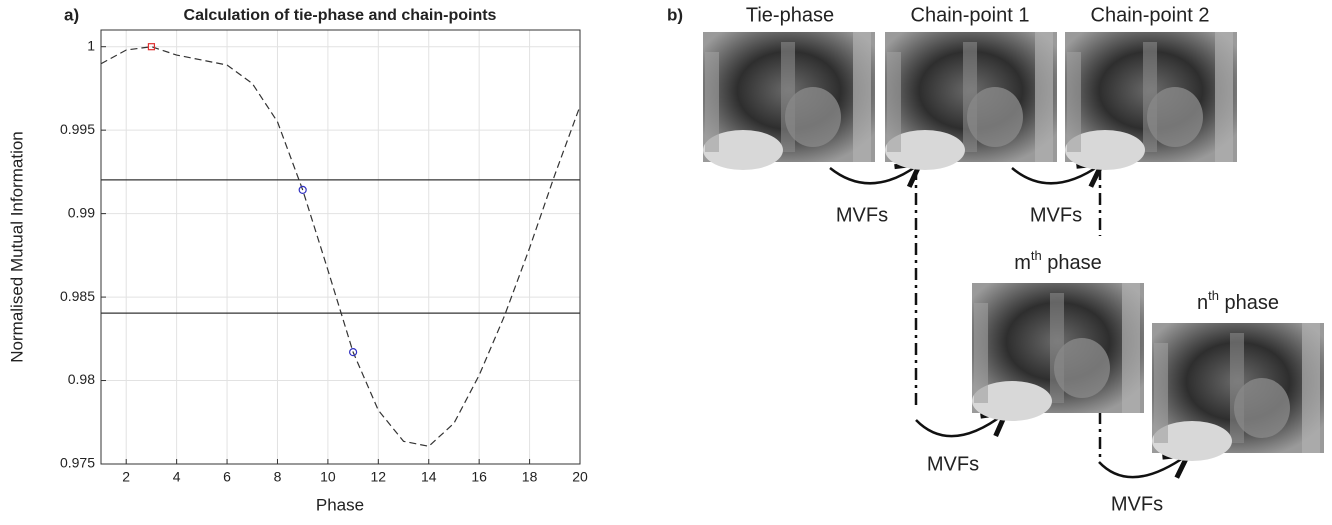  What do you see at coordinates (77, 296) in the screenshot?
I see `y-tick-label: 0.985` at bounding box center [77, 296].